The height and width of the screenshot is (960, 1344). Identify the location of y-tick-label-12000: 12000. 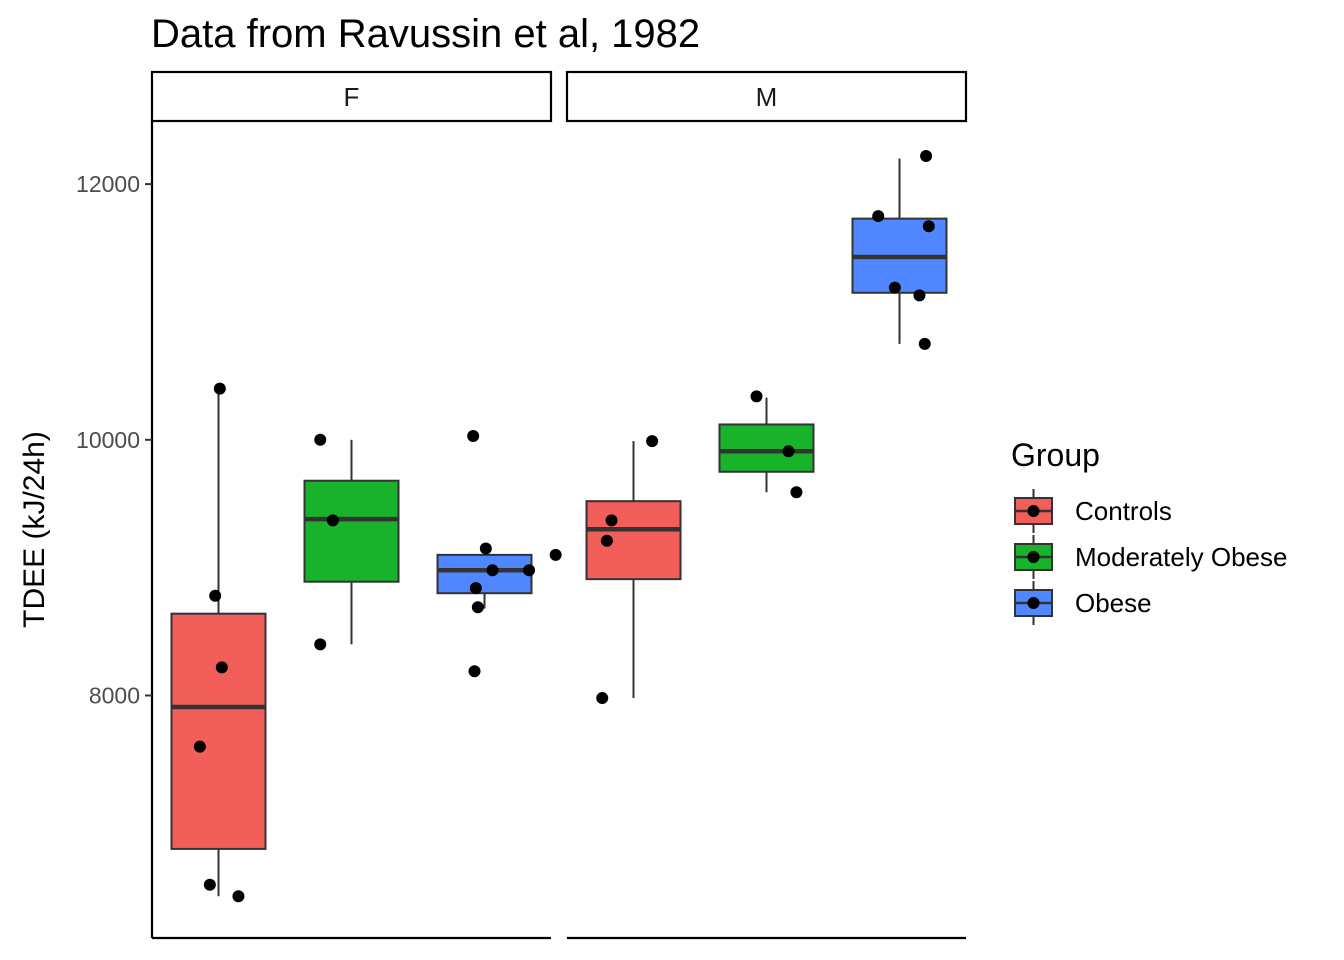
(108, 184).